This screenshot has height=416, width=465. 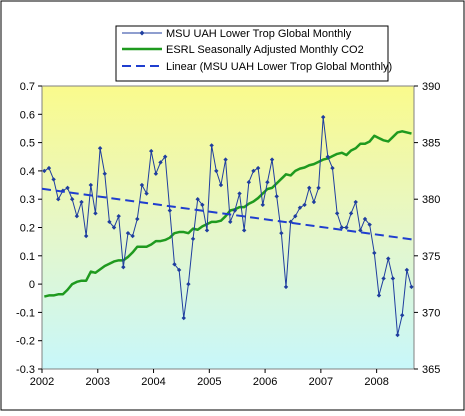 I want to click on y-right-tick-label: 390, so click(x=431, y=87).